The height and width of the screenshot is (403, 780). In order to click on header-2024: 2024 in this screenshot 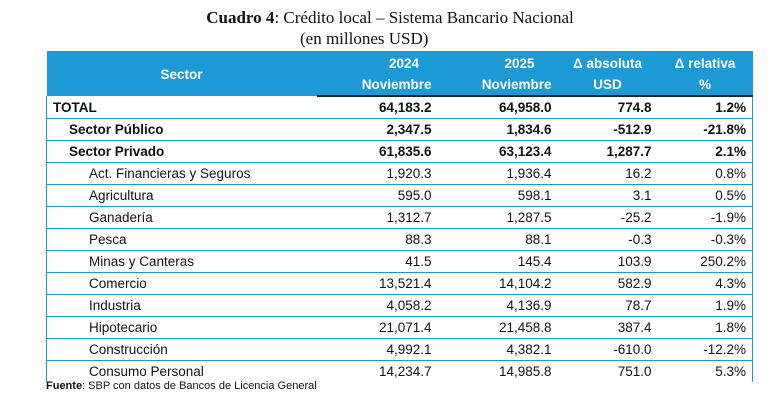, I will do `click(377, 62)`.